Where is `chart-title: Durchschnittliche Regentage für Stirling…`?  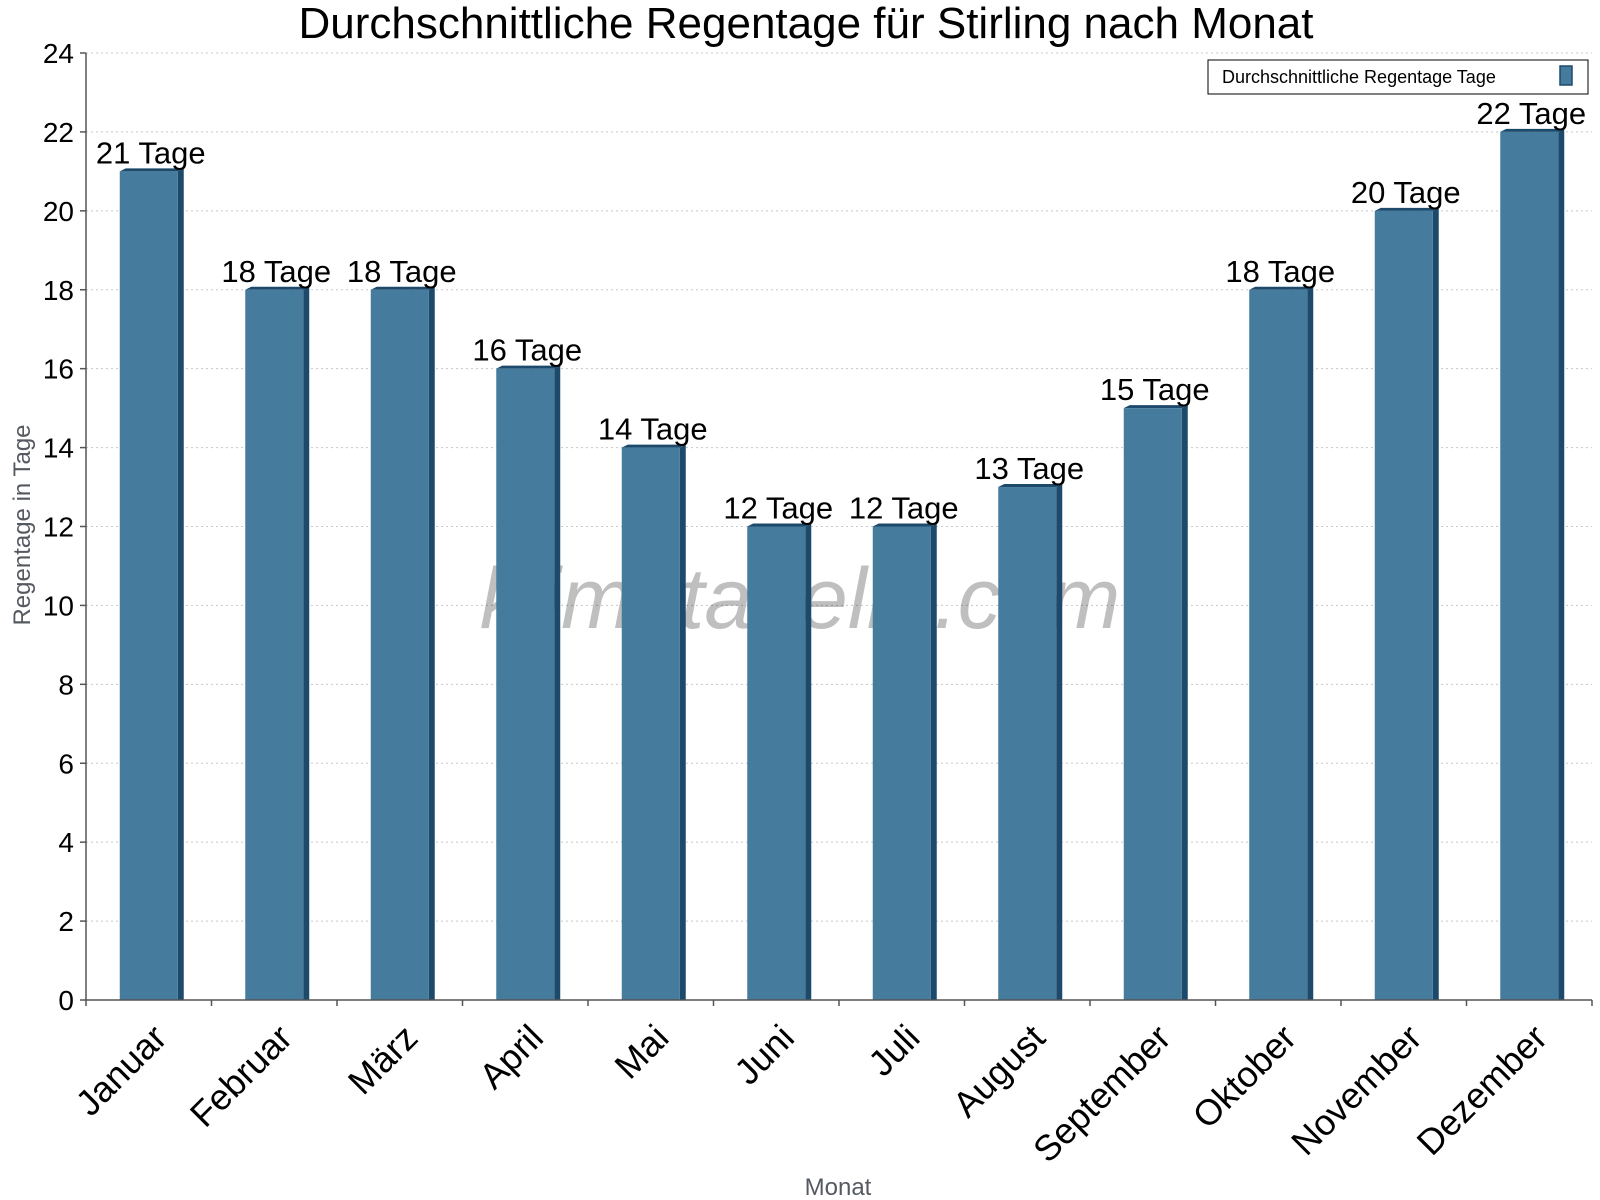
chart-title: Durchschnittliche Regentage für Stirling… is located at coordinates (806, 24).